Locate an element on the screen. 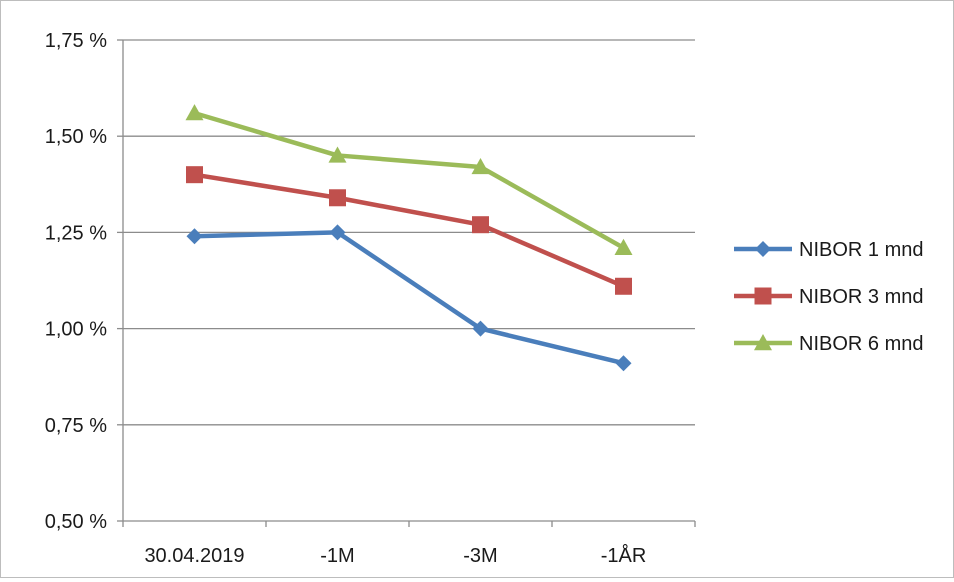 The height and width of the screenshot is (582, 954). legend-item-1-label: NIBOR 1 mnd is located at coordinates (861, 250).